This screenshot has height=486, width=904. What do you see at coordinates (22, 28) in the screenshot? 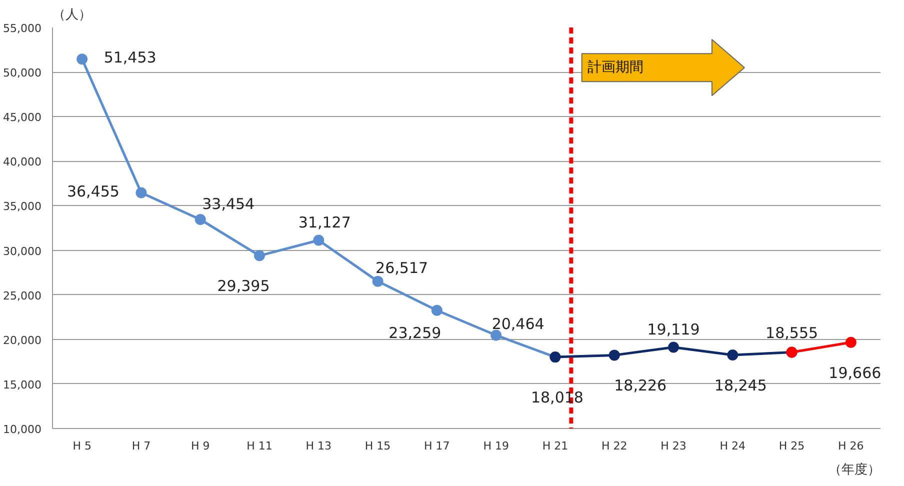
I see `y-tick-label: 55,000` at bounding box center [22, 28].